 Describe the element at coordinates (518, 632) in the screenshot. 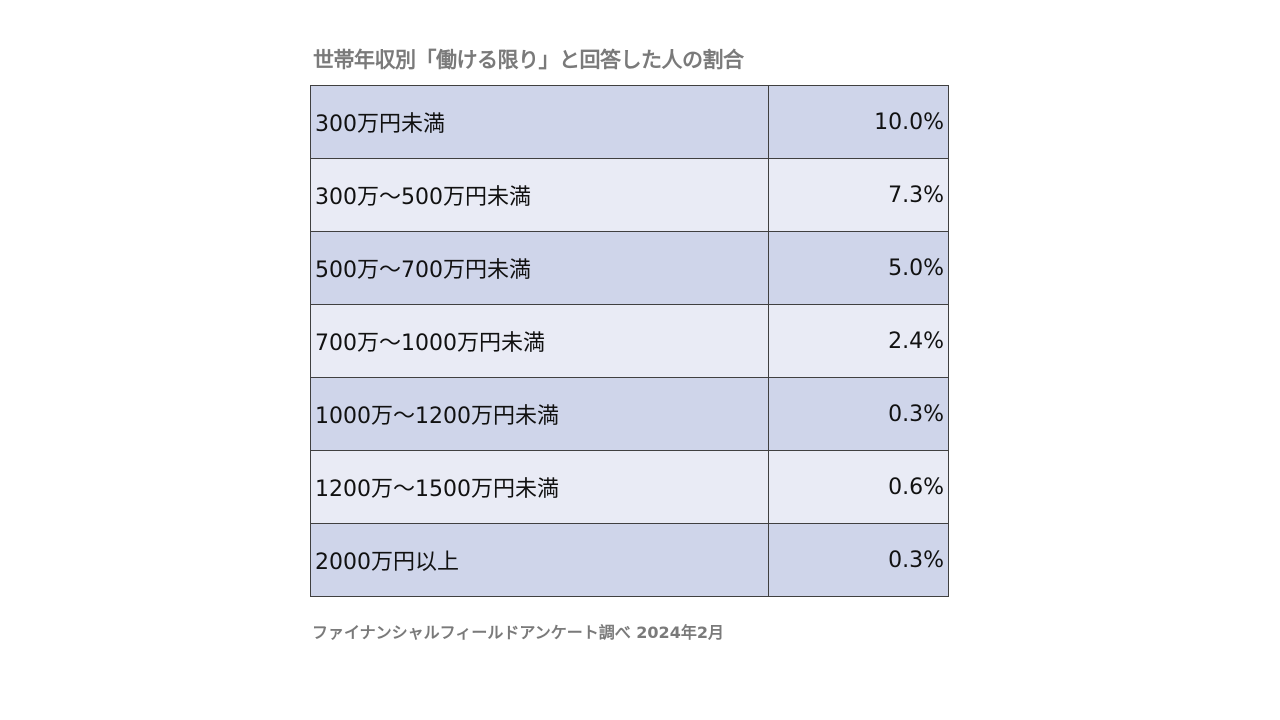

I see `source-note: ファイナンシャルフィールドアンケート調べ 2024年2月` at that location.